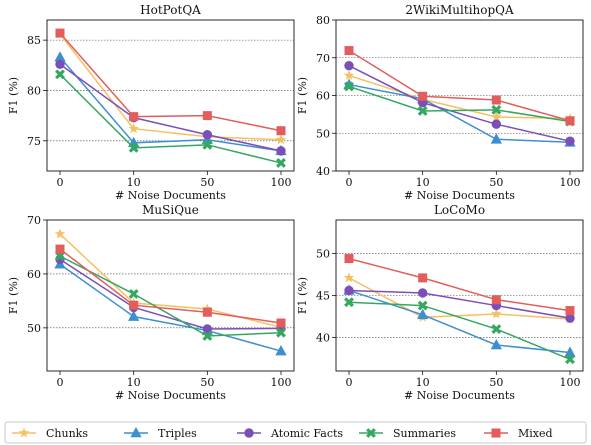  Describe the element at coordinates (34, 40) in the screenshot. I see `y-tick-label: 85` at that location.